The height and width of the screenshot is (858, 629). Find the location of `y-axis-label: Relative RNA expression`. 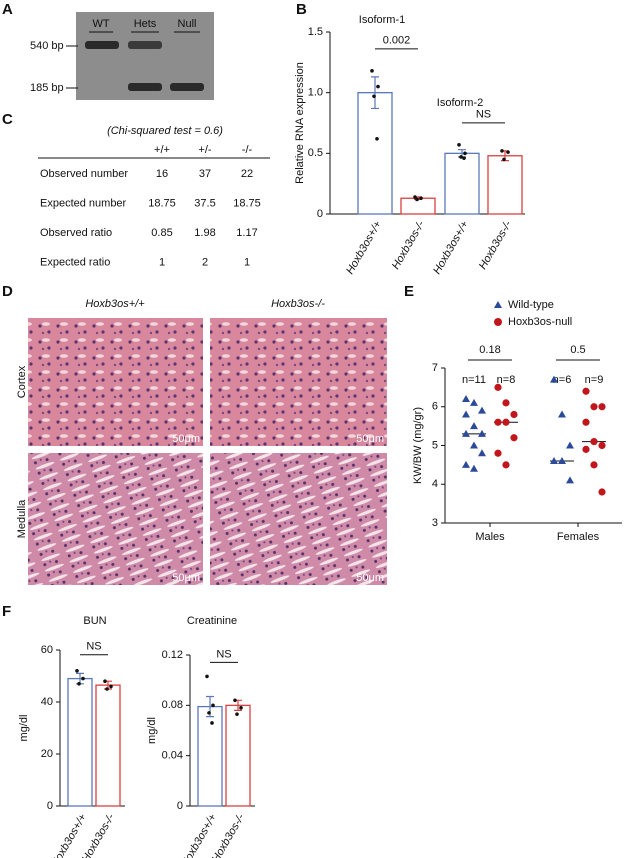

y-axis-label: Relative RNA expression is located at coordinates (300, 123).